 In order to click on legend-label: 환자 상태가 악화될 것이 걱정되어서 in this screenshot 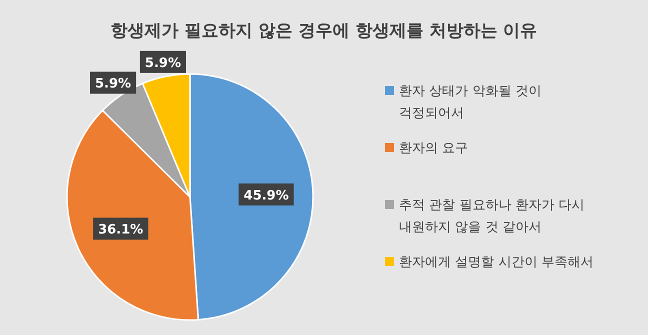, I will do `click(470, 102)`.